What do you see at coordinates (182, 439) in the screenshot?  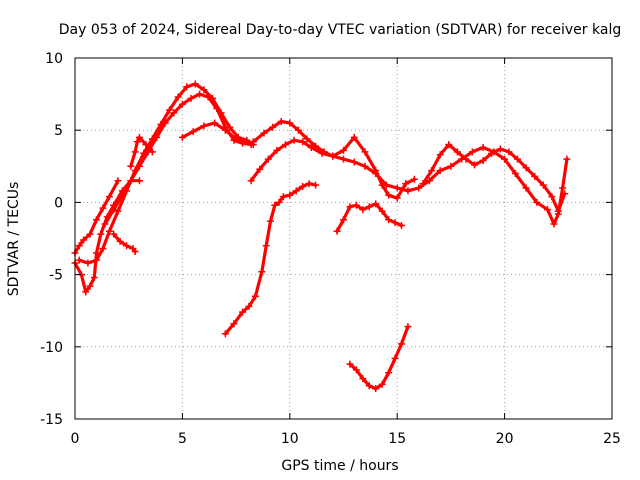 I see `x-tick-label: 5` at bounding box center [182, 439].